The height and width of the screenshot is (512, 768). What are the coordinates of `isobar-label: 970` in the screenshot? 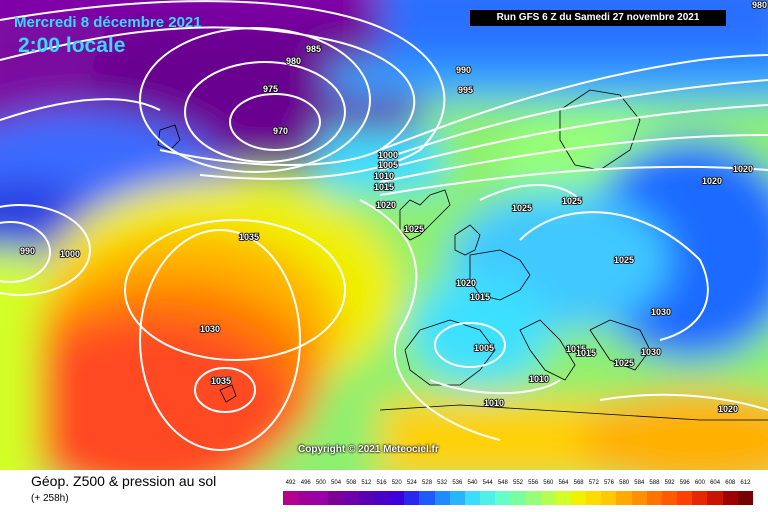 It's located at (280, 131).